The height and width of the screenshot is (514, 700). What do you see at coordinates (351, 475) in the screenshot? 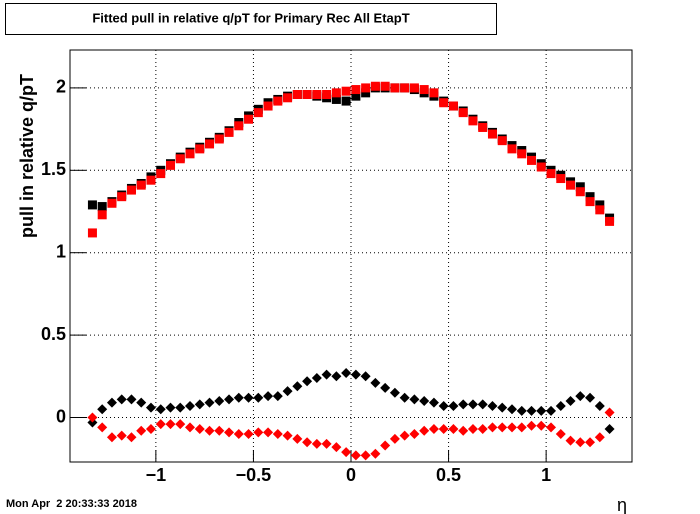
I see `x-tick-label: 0` at bounding box center [351, 475].